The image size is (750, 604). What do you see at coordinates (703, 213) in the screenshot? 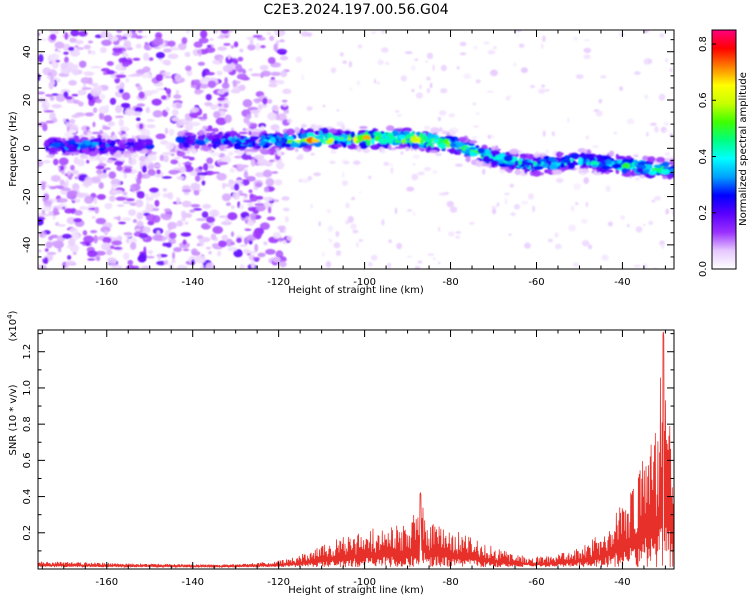
I see `colorbar-tick-label: 0.2` at bounding box center [703, 213].